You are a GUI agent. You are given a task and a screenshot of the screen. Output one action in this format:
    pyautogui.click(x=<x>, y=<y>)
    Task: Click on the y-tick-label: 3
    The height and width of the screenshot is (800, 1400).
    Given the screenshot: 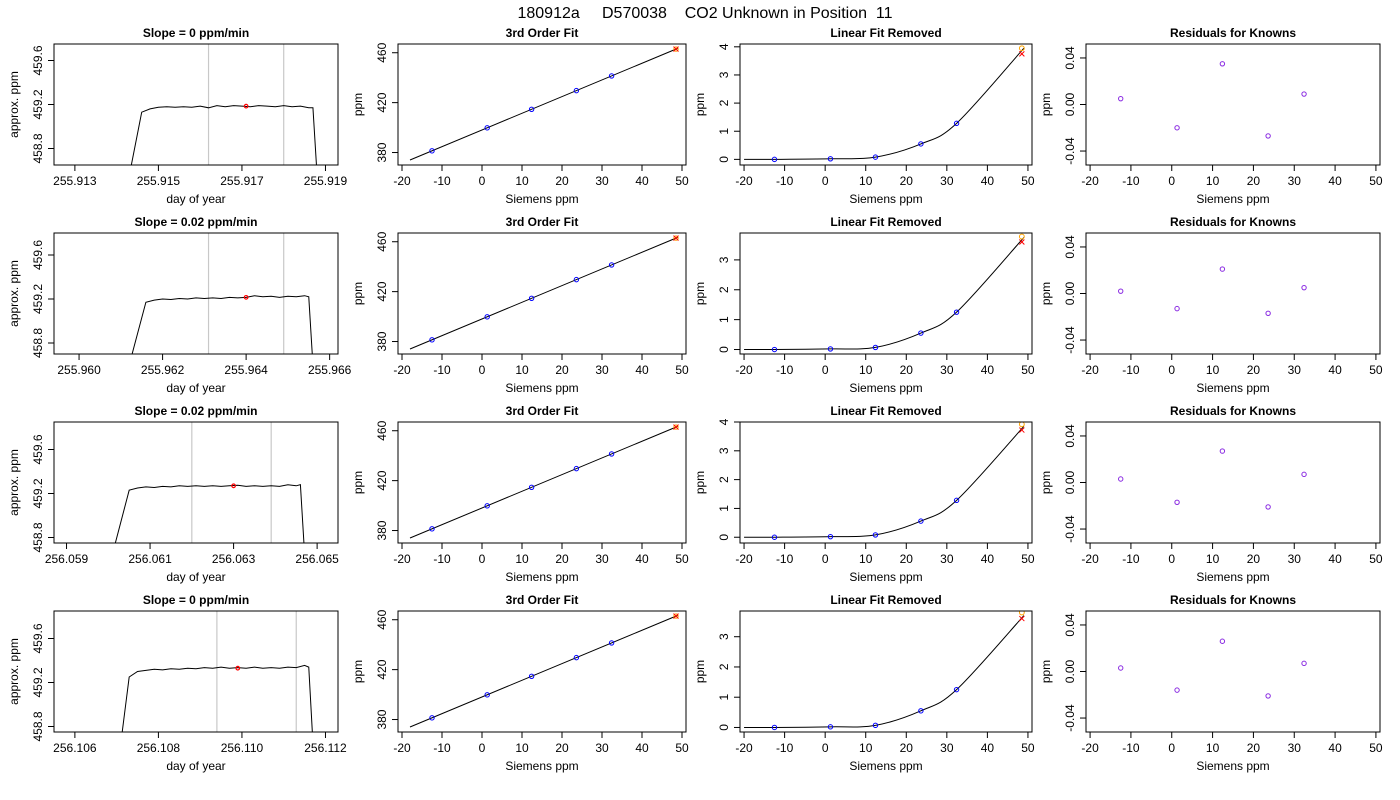 What is the action you would take?
    pyautogui.click(x=724, y=636)
    